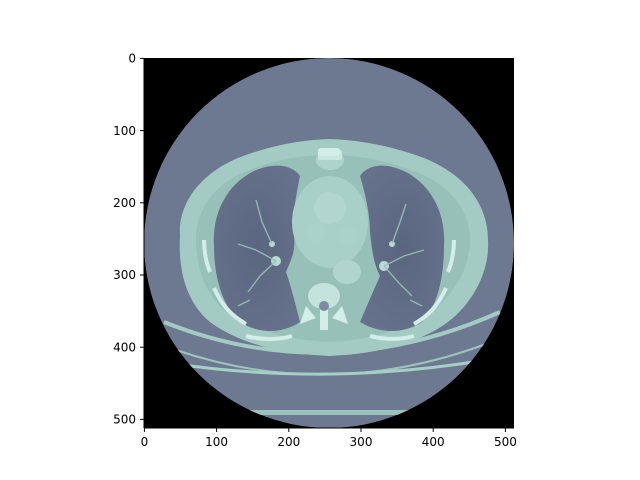 The width and height of the screenshot is (640, 480). Describe the element at coordinates (216, 442) in the screenshot. I see `x-tick-label: 100` at that location.